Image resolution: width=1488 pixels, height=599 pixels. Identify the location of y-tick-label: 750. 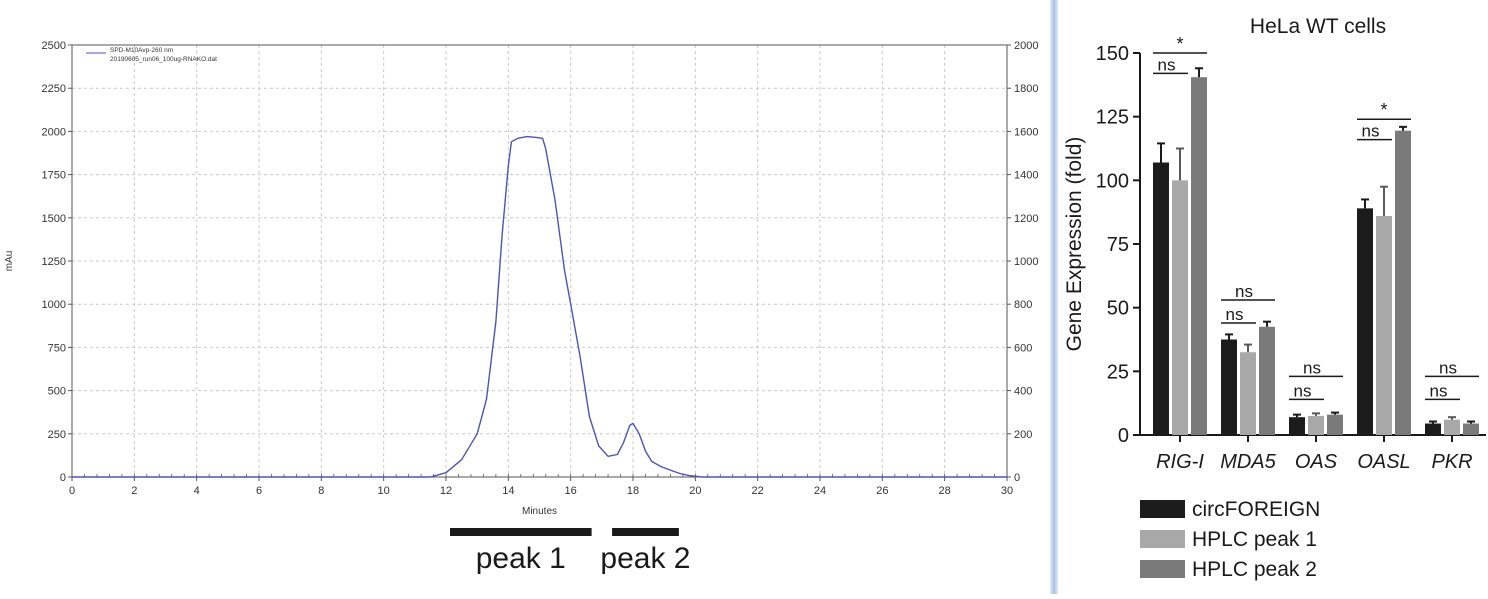
(57, 348).